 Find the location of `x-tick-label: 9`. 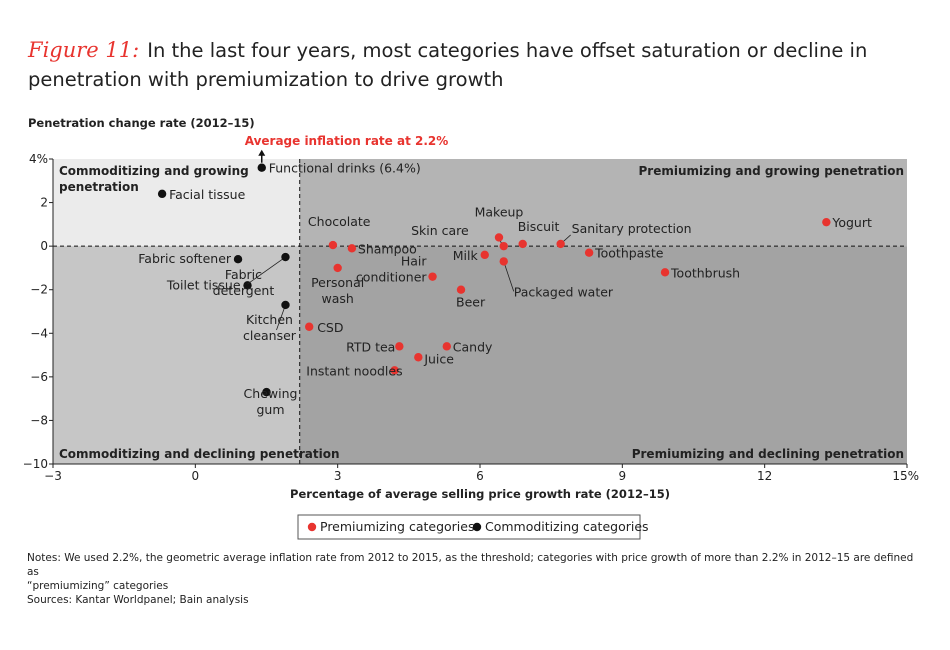

x-tick-label: 9 is located at coordinates (623, 476).